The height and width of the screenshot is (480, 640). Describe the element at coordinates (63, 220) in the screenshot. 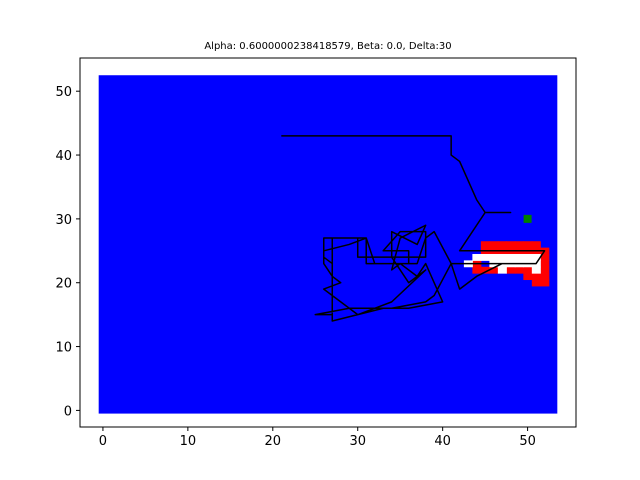

I see `y-tick-label: 30` at that location.